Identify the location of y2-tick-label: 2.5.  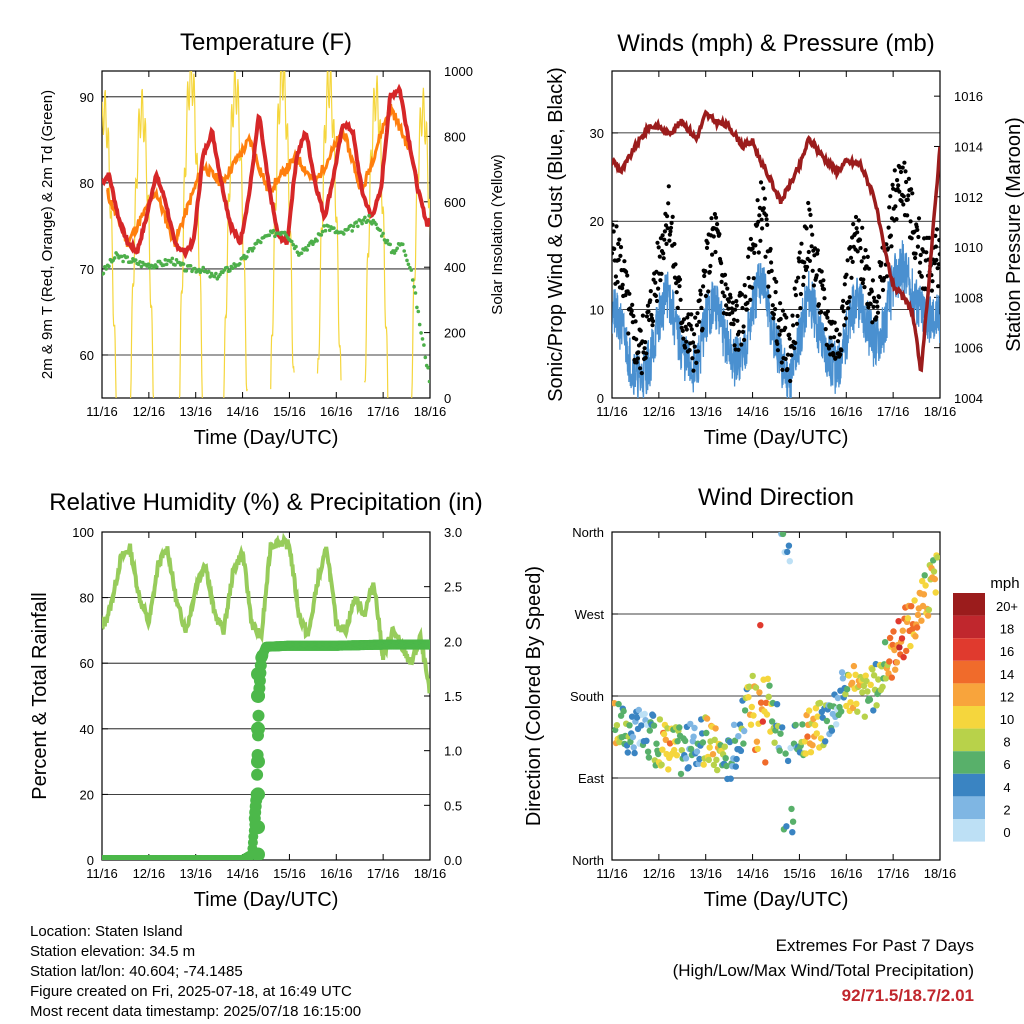
(453, 587).